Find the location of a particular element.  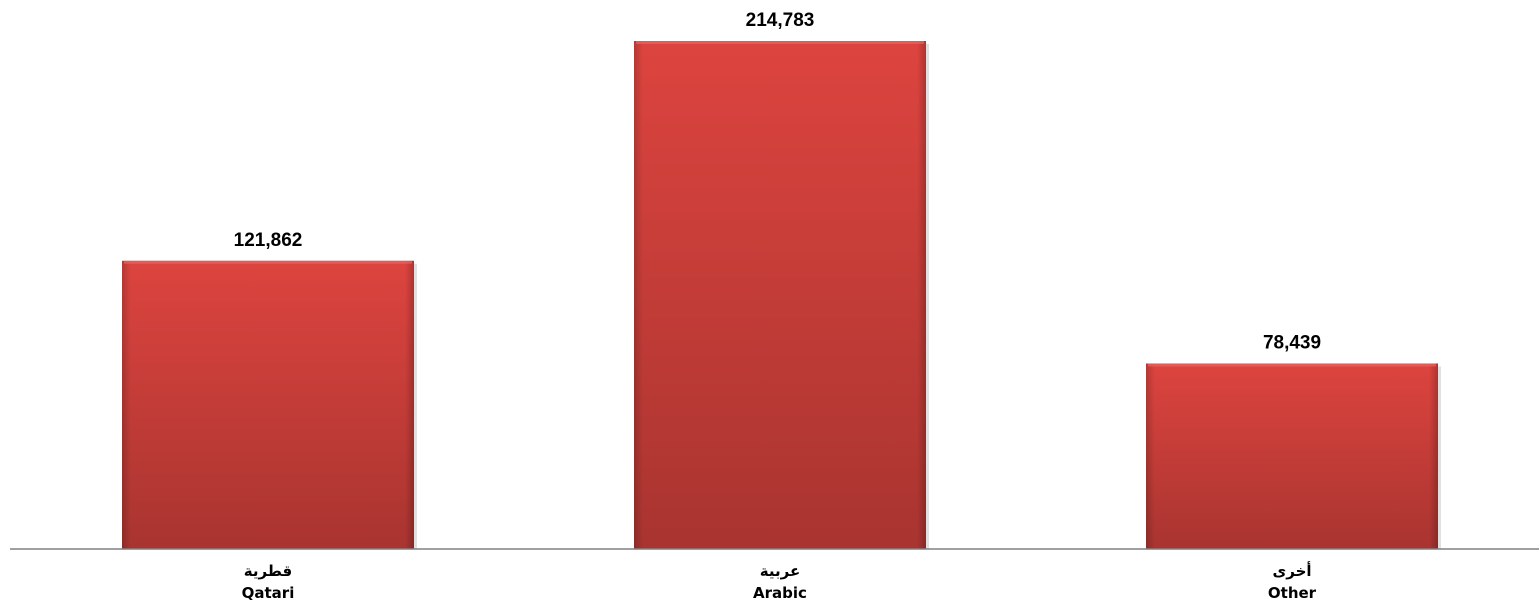

x-tick-label-en: Qatari is located at coordinates (268, 593).